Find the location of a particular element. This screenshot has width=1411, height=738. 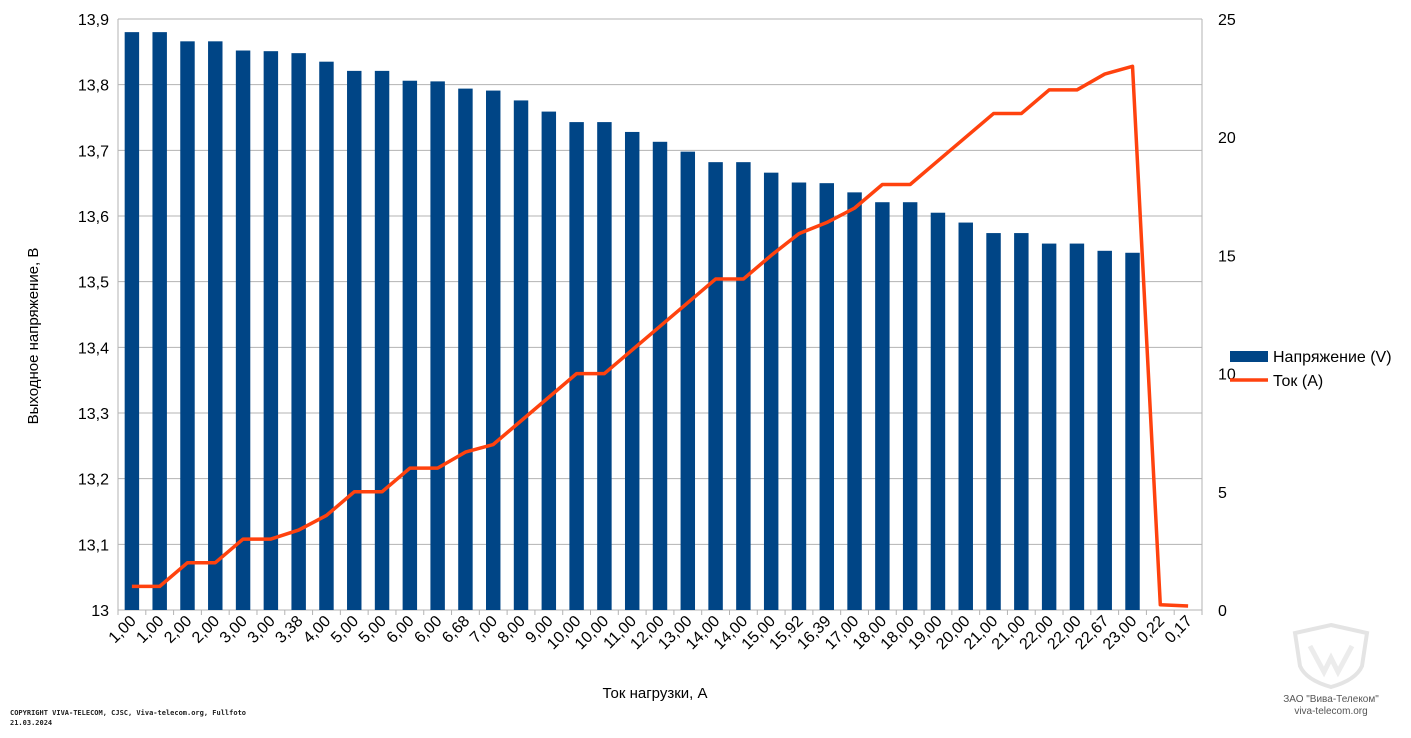

x-tick-label-38: 0,17 is located at coordinates (1179, 630).